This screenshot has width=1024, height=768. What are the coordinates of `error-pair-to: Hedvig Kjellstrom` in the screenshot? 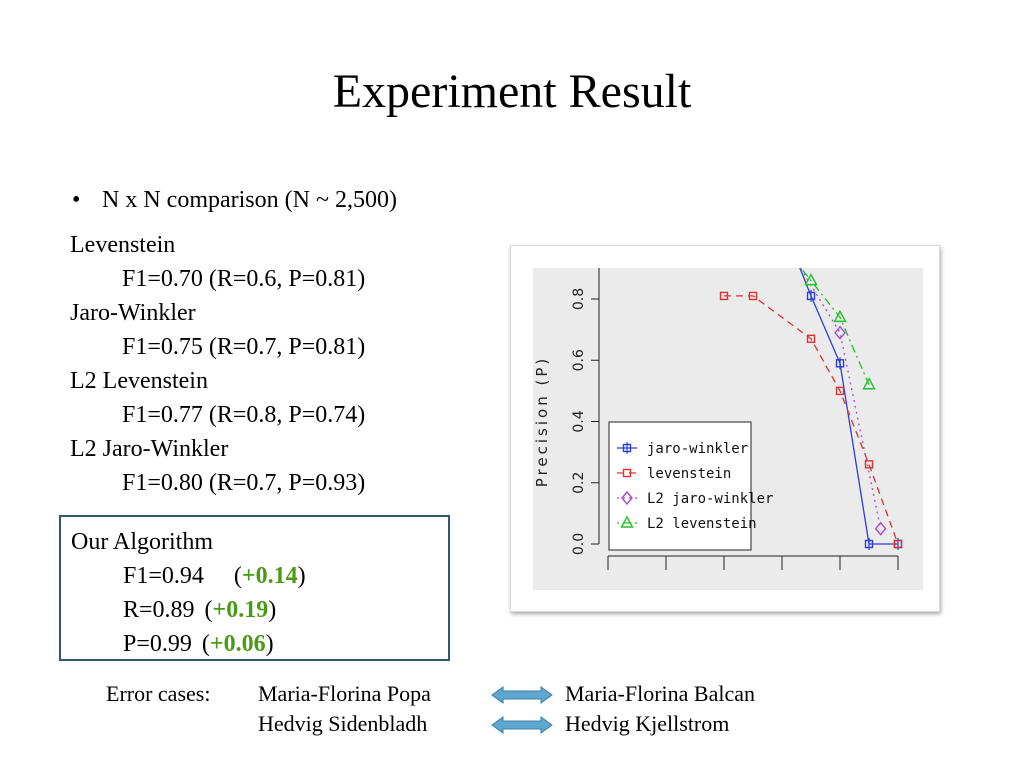 It's located at (647, 723).